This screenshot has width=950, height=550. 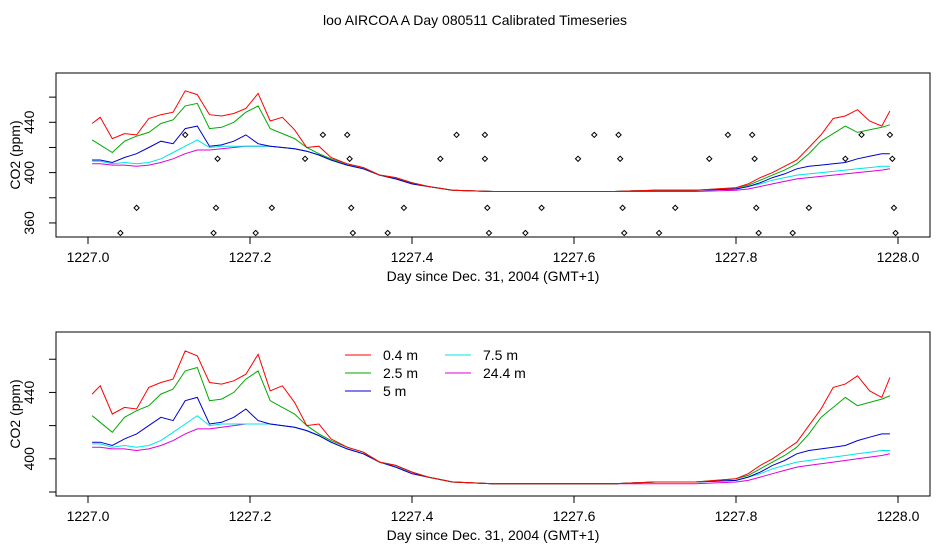 What do you see at coordinates (29, 393) in the screenshot?
I see `bottom-y-tick-label: 440` at bounding box center [29, 393].